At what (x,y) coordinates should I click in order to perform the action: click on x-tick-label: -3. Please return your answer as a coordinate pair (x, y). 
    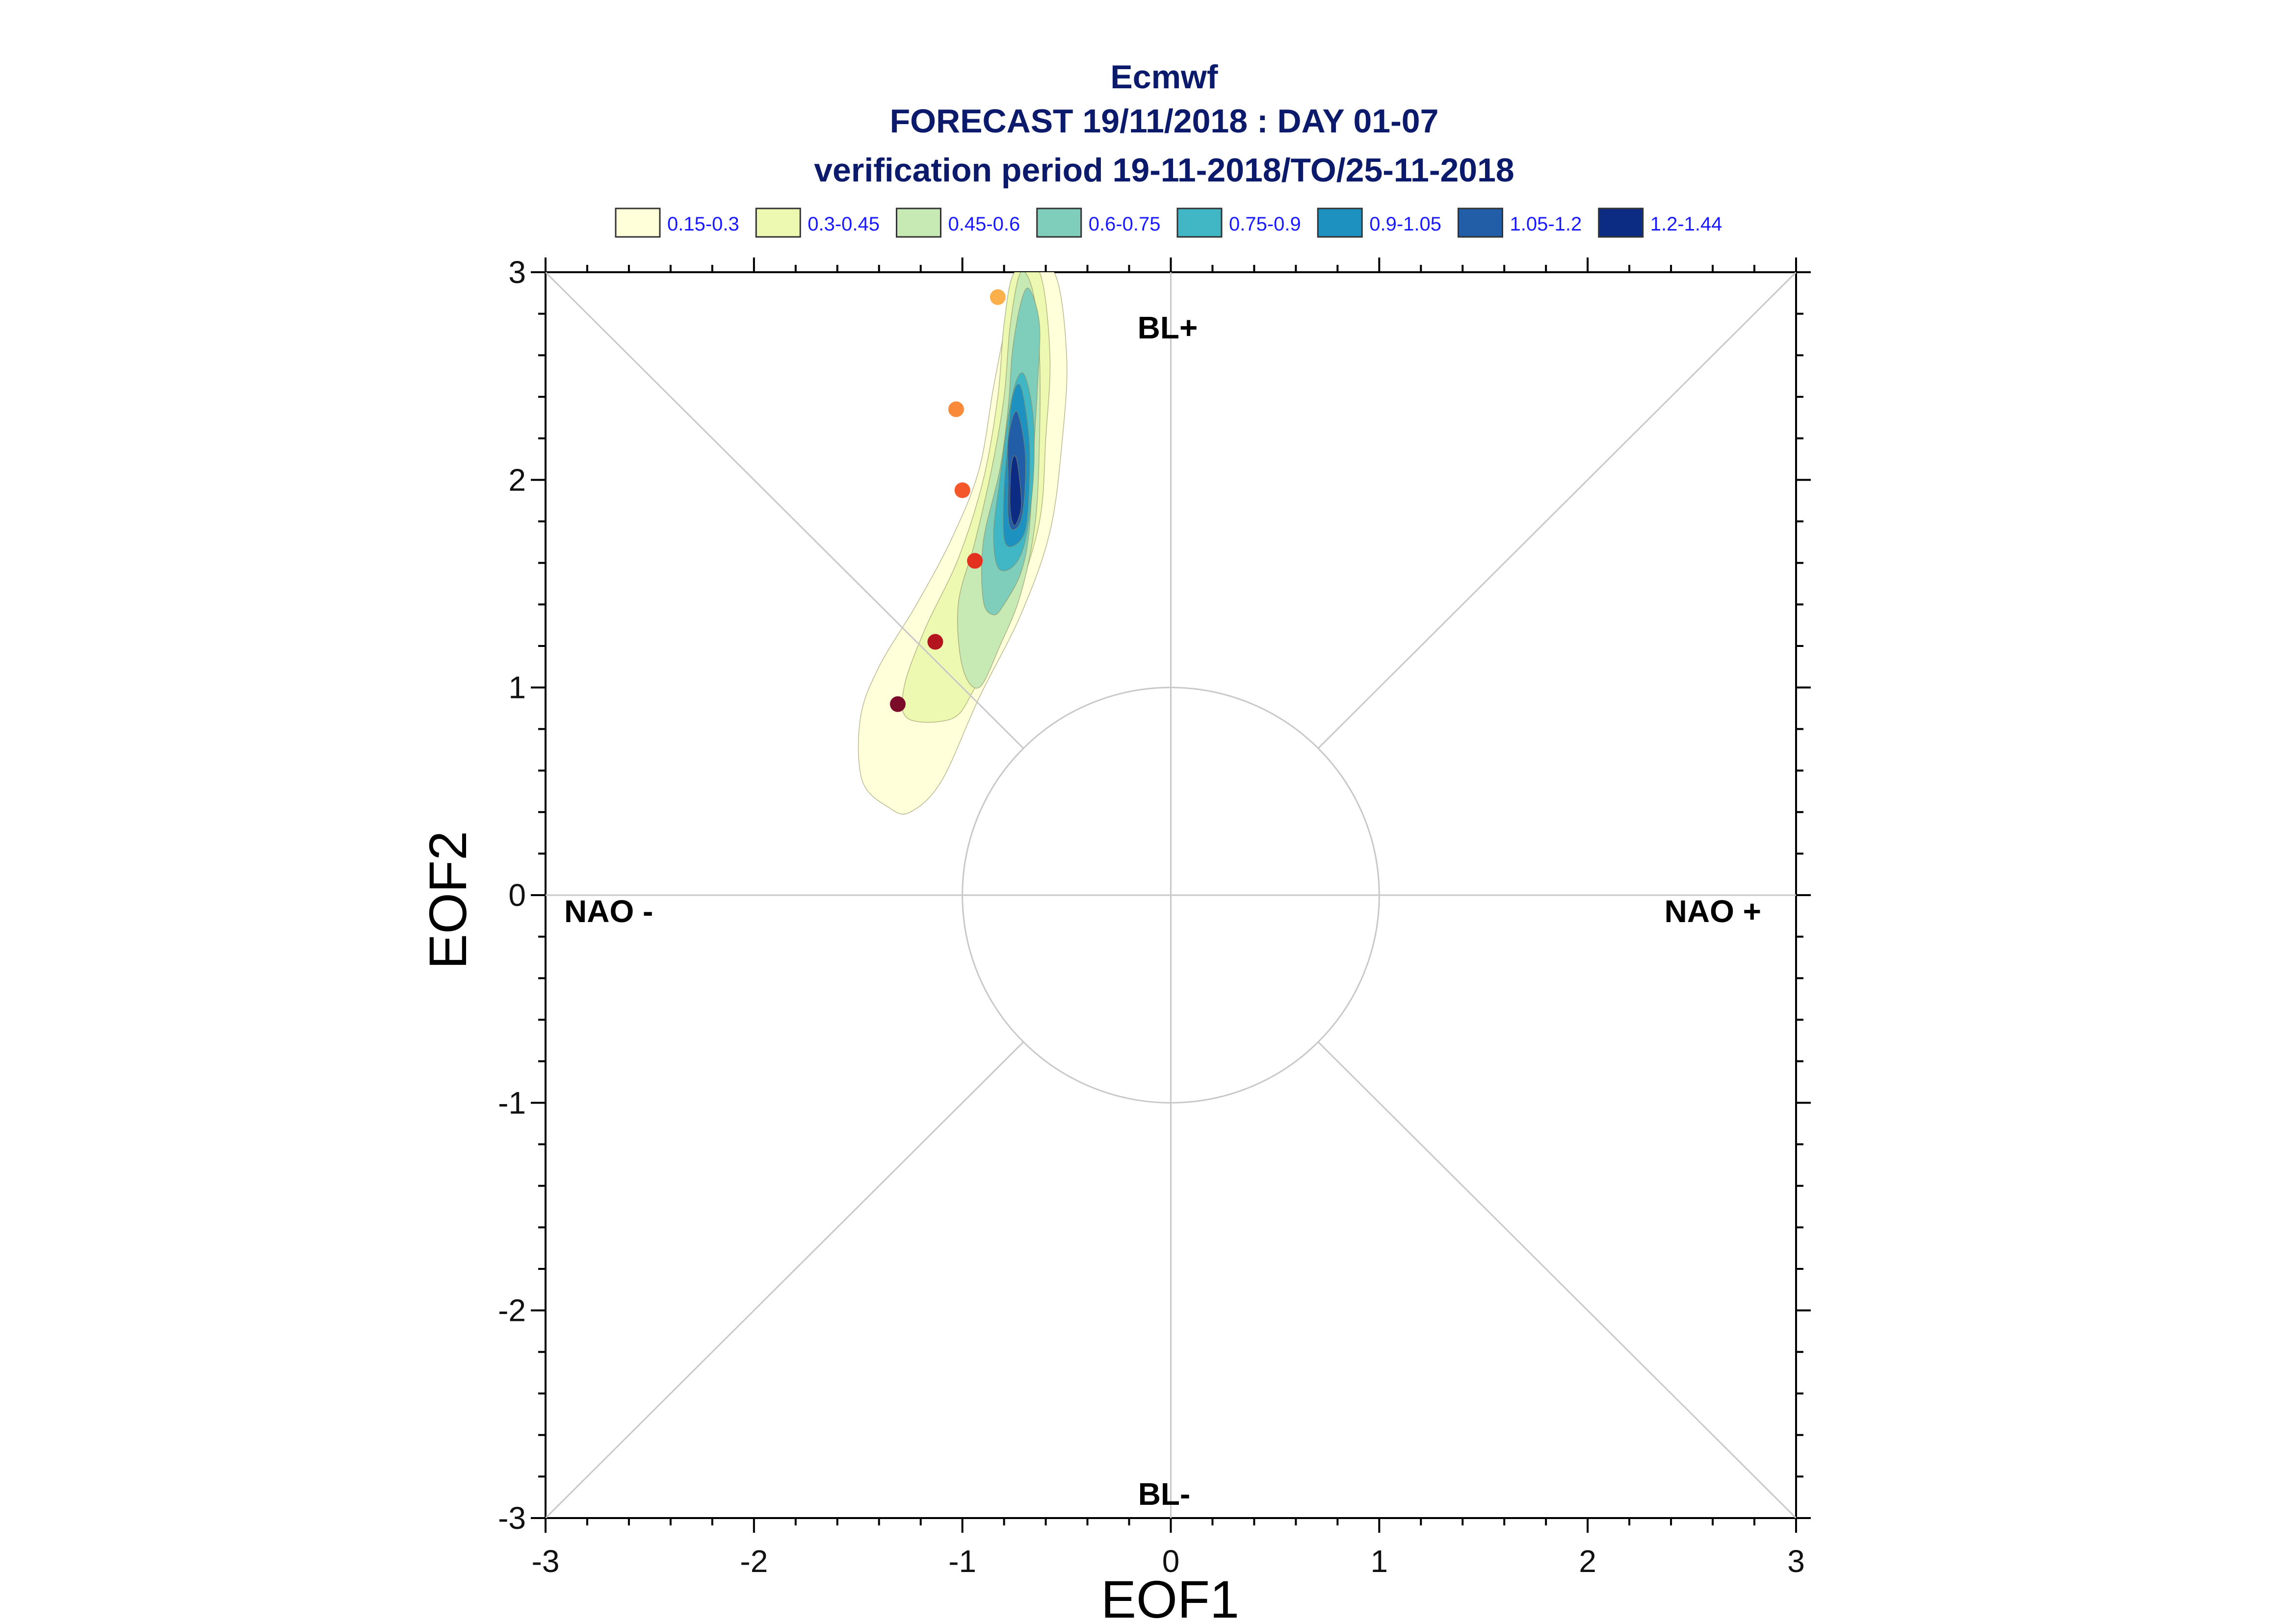
    Looking at the image, I should click on (546, 1561).